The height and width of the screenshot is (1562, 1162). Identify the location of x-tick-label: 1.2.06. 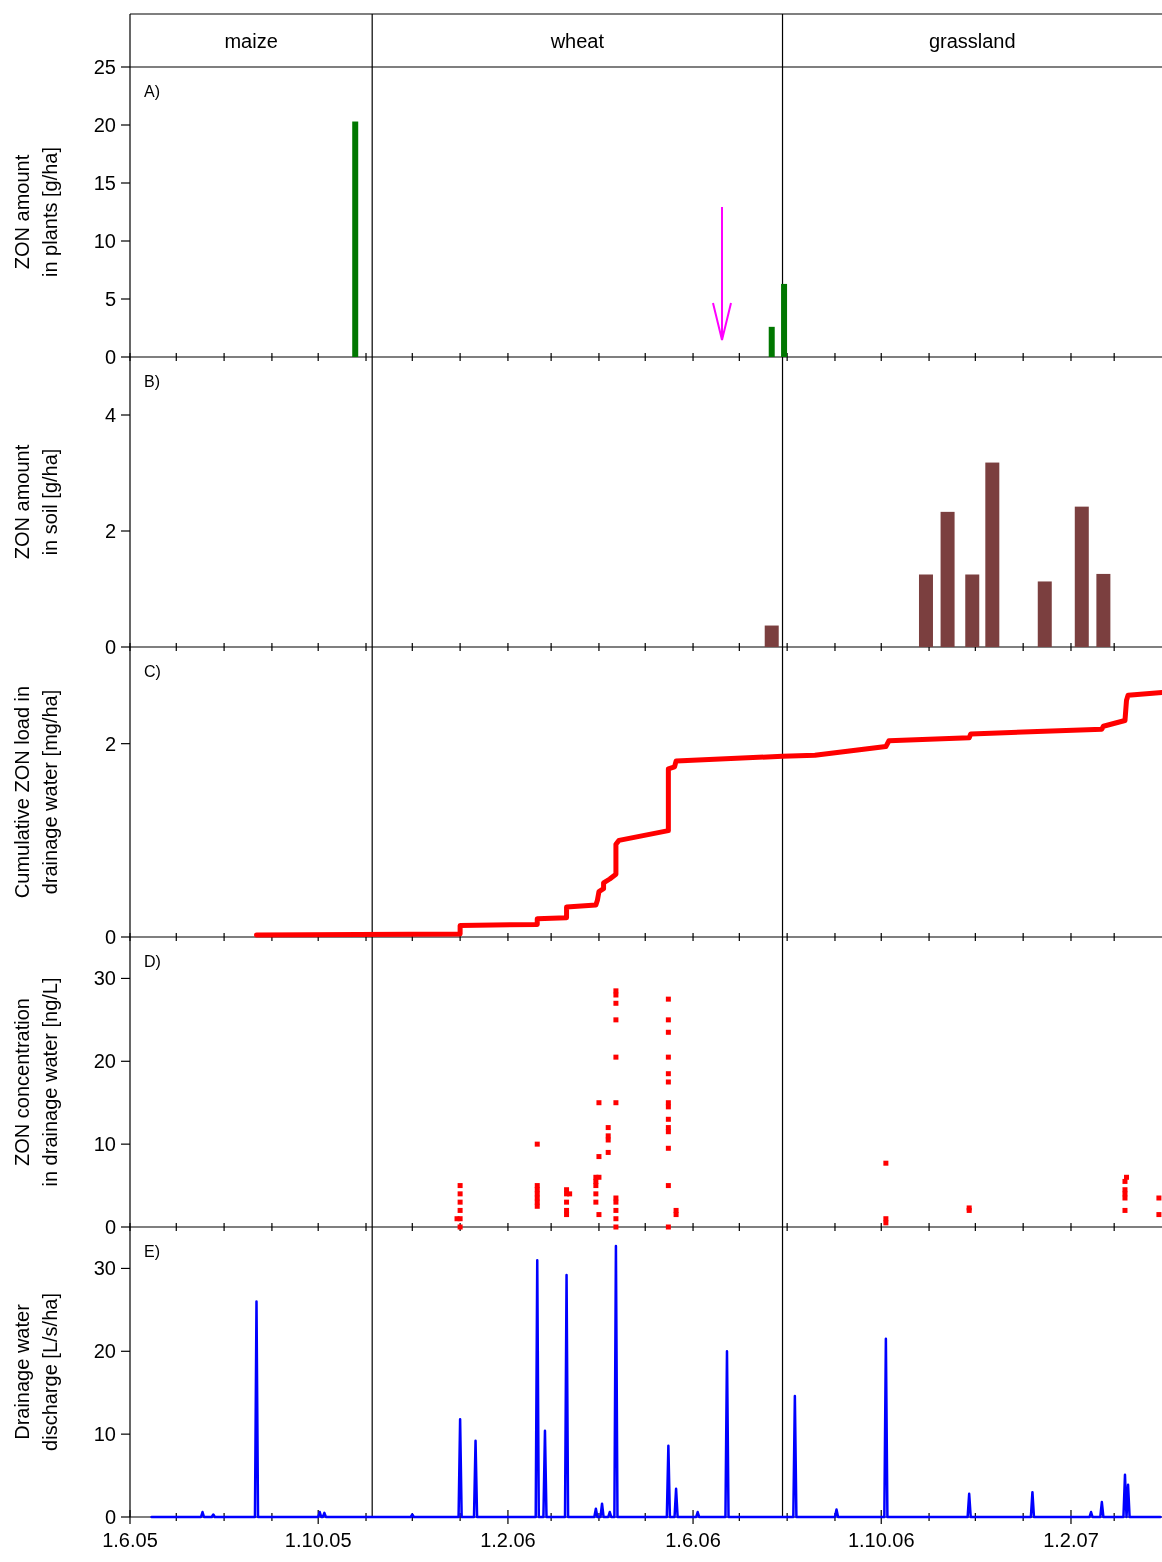
(508, 1540).